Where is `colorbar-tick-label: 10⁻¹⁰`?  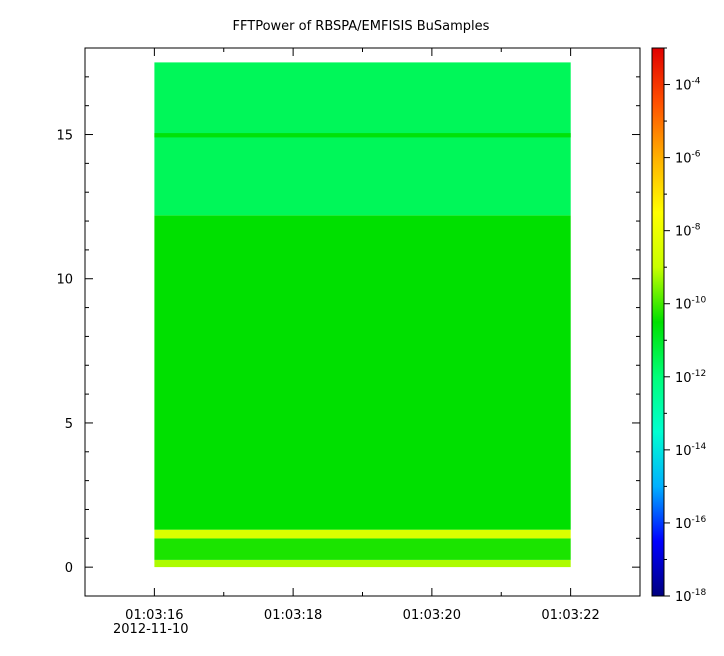
colorbar-tick-label: 10⁻¹⁰ is located at coordinates (691, 304).